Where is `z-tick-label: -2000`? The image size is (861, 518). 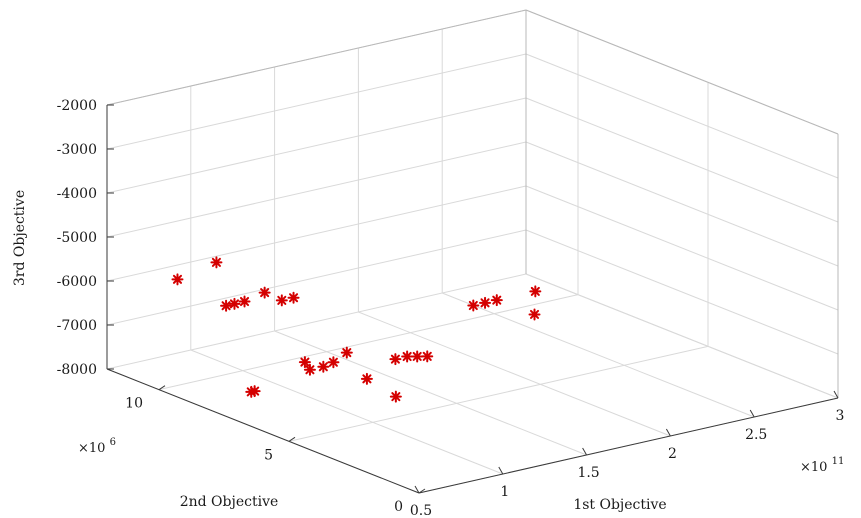
z-tick-label: -2000 is located at coordinates (77, 106).